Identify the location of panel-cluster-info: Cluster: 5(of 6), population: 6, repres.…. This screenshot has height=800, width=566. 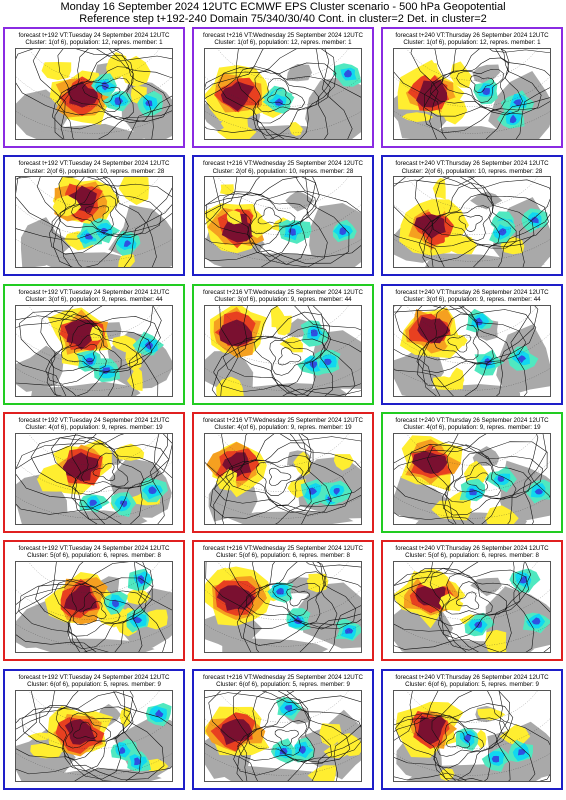
(94, 556).